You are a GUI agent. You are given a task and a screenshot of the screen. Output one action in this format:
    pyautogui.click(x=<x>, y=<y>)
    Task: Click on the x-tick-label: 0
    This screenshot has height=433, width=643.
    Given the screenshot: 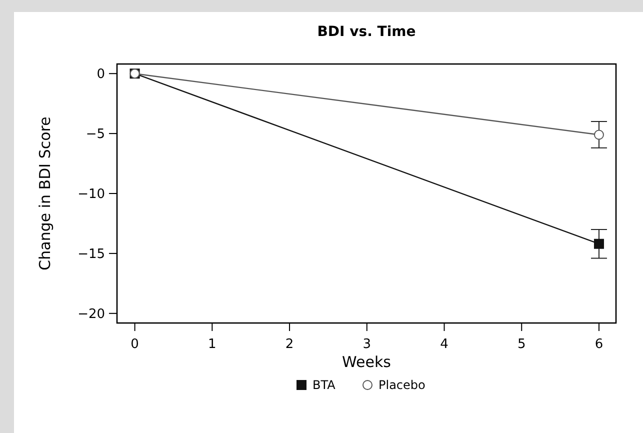 What is the action you would take?
    pyautogui.click(x=134, y=344)
    